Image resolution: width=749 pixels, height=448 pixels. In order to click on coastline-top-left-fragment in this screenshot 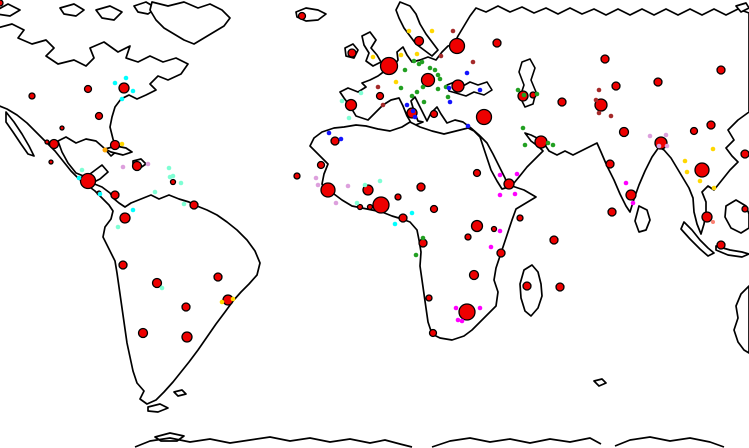, I will do `click(10, 10)`.